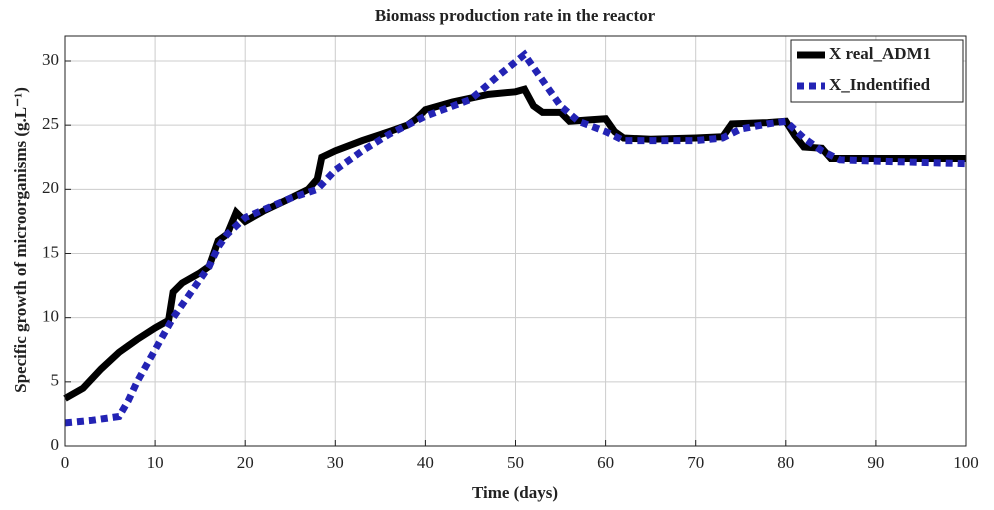 This screenshot has width=994, height=510. Describe the element at coordinates (65, 462) in the screenshot. I see `x-tick-label: 0` at that location.